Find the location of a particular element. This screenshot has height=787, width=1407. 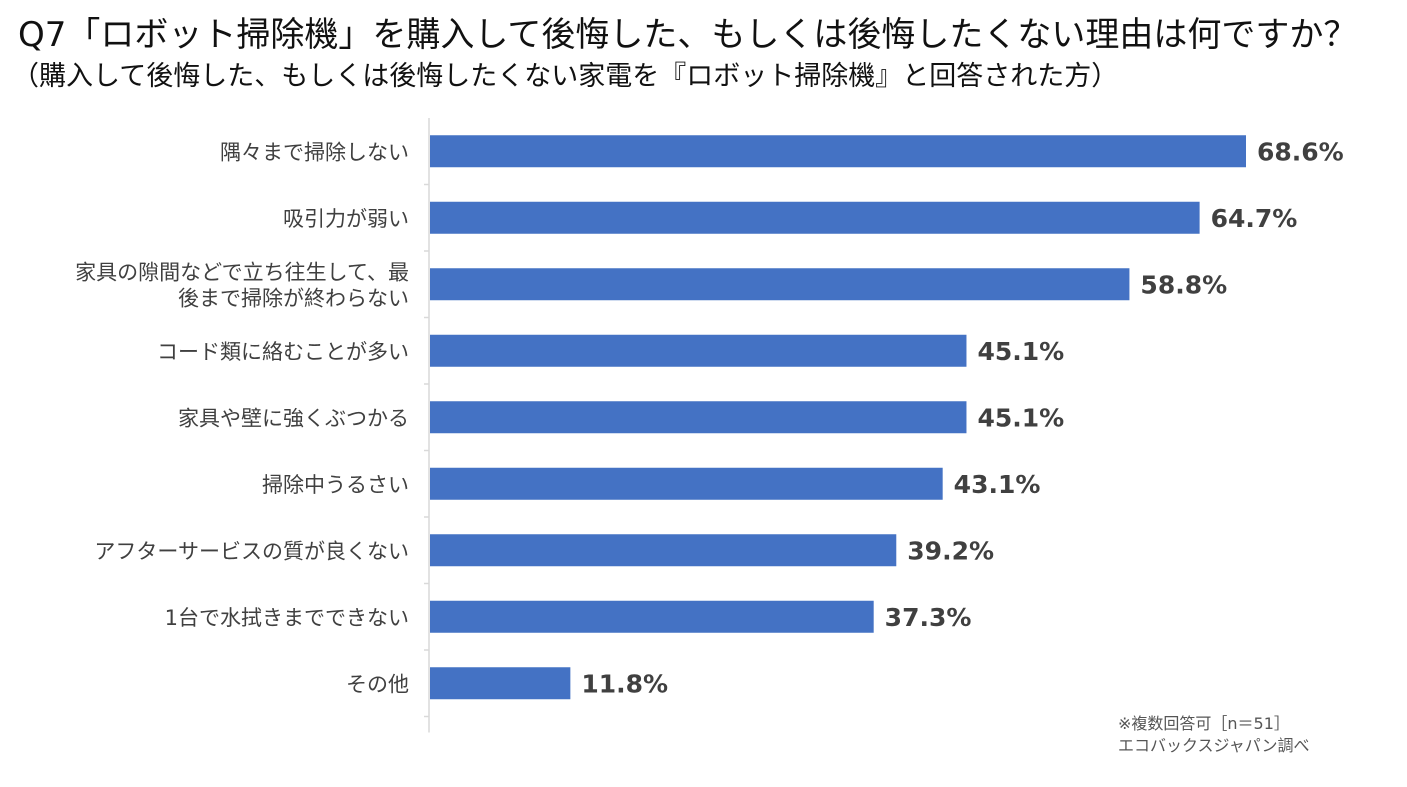

category-label-4: コード類に絡むことが多い is located at coordinates (283, 352).